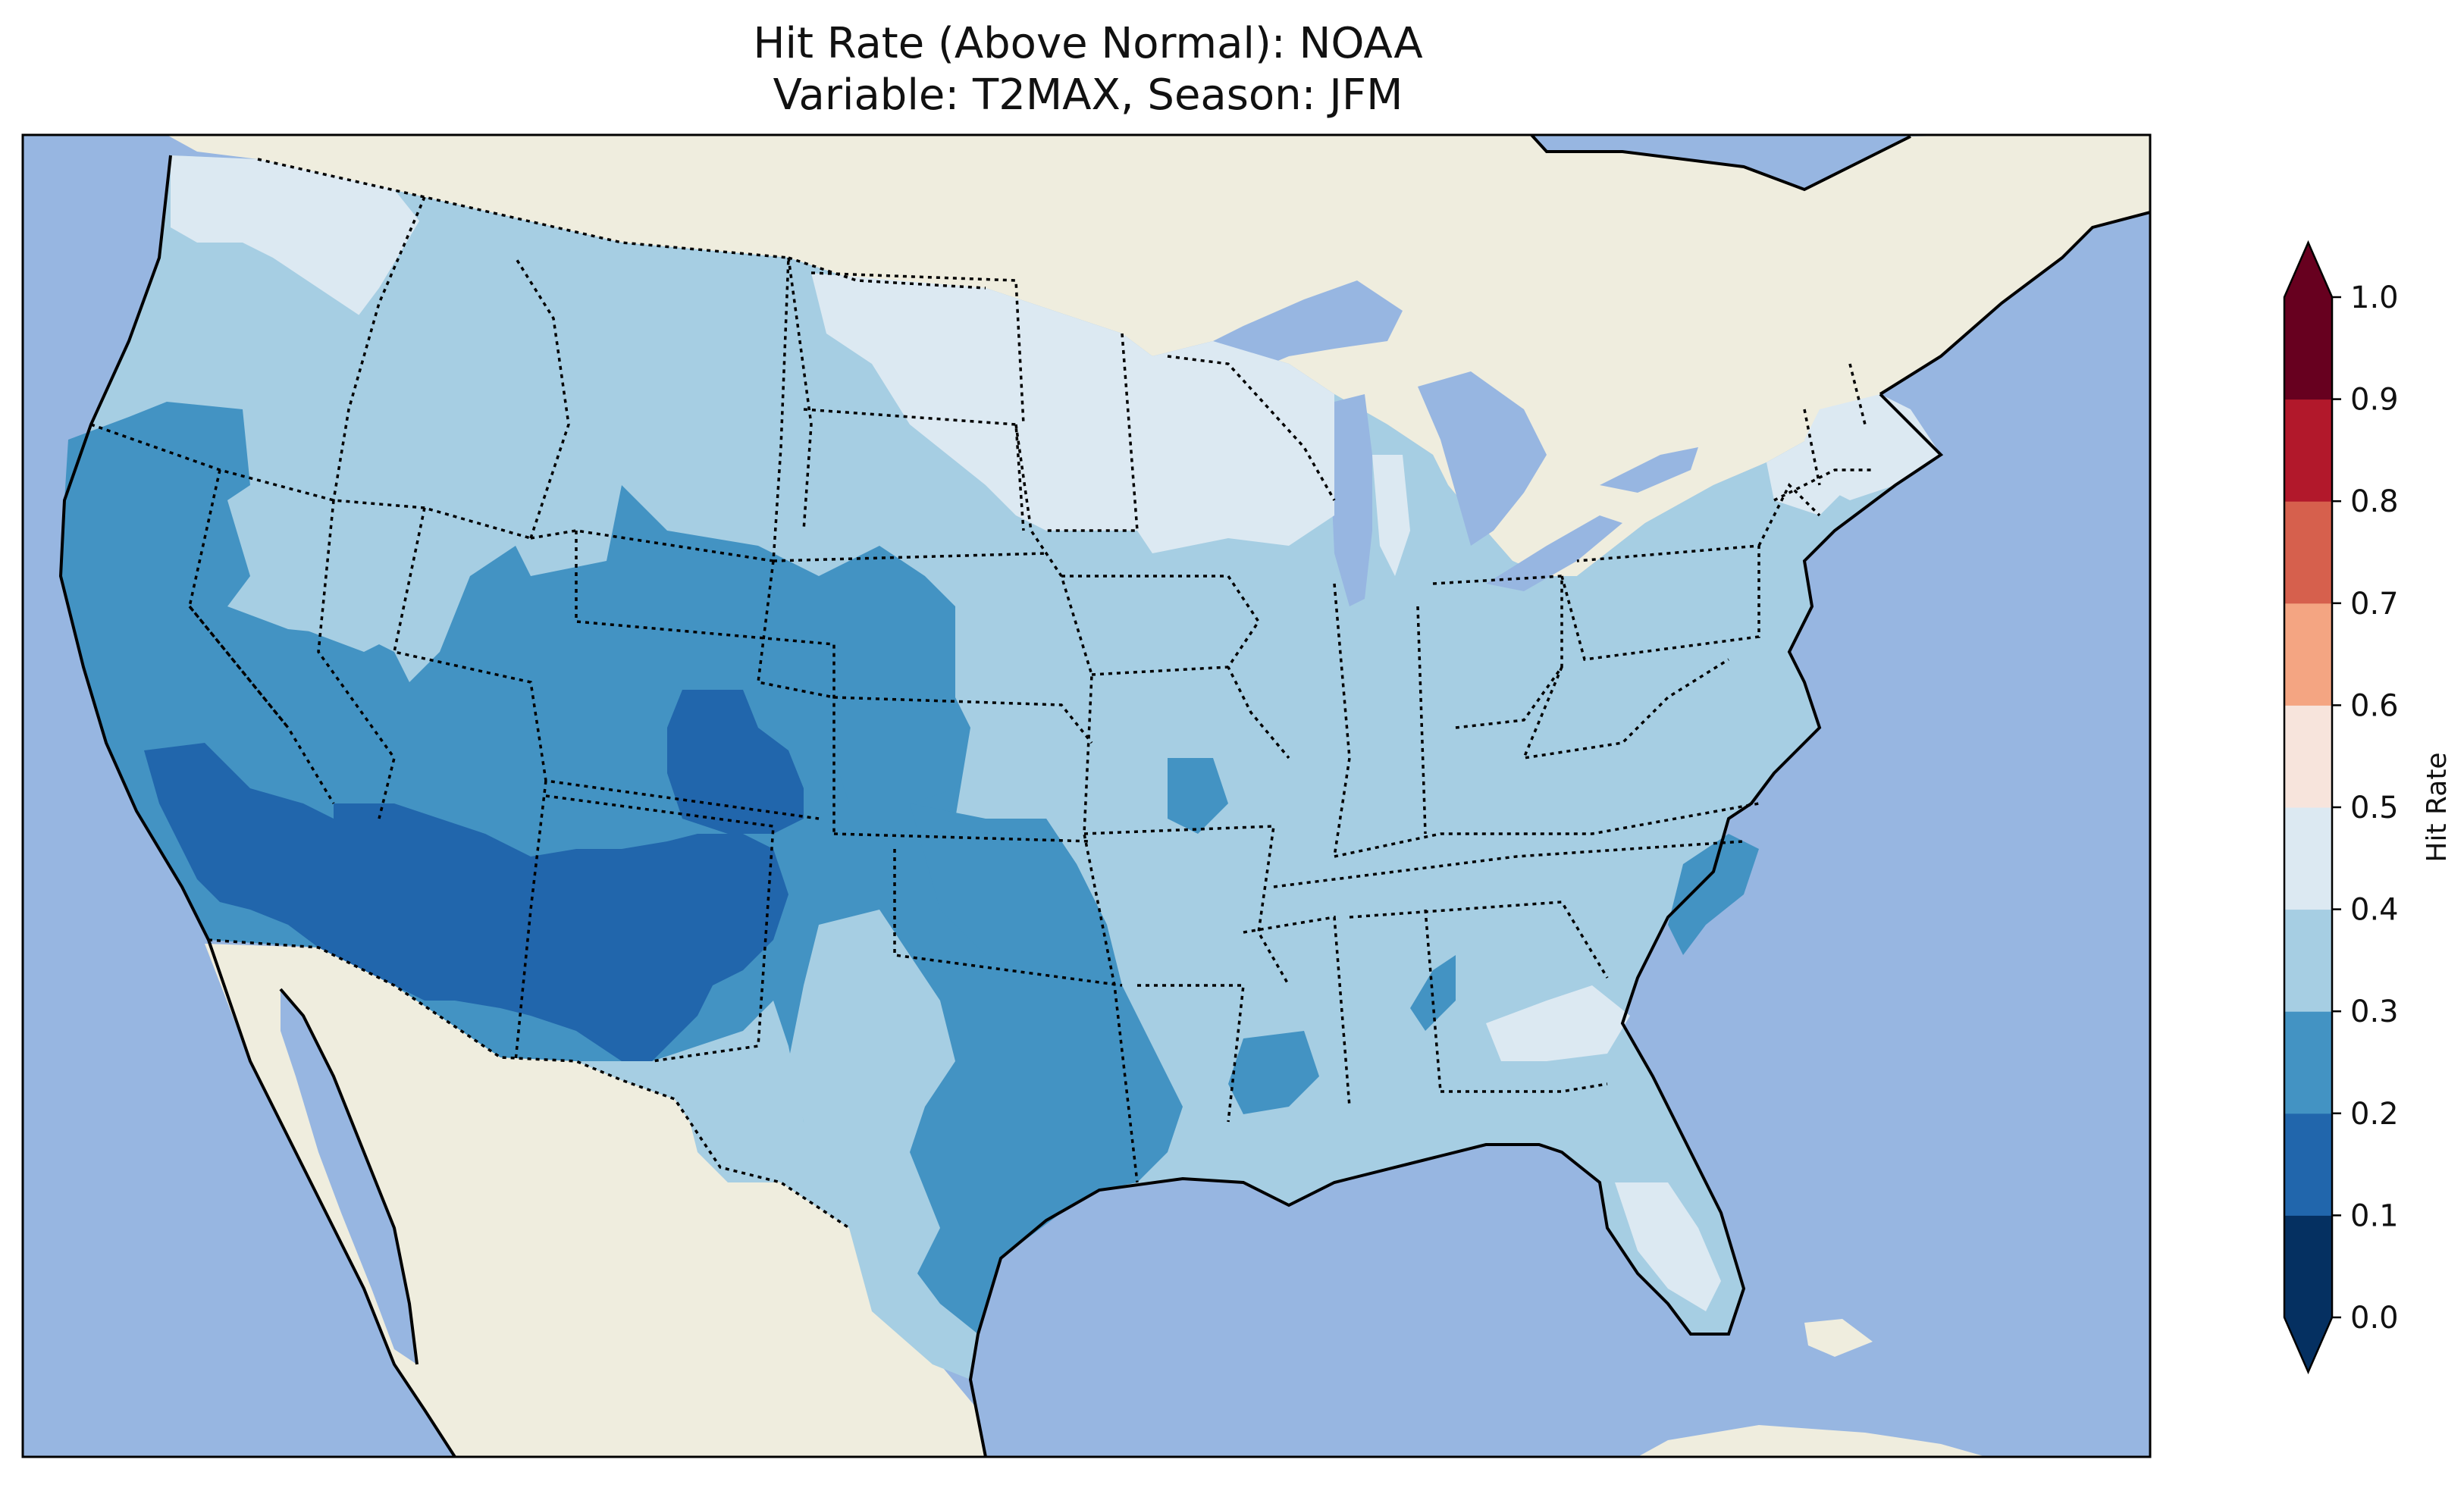 Image resolution: width=2464 pixels, height=1494 pixels. I want to click on region-nc-medium, so click(1714, 894).